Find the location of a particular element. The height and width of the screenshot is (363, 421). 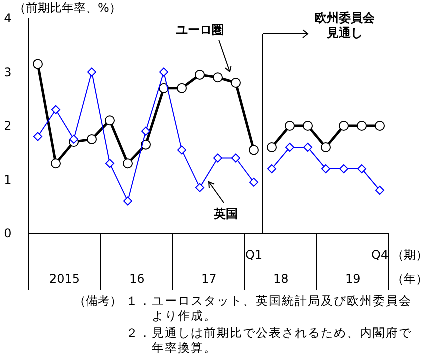

x-tick-label: Q1 is located at coordinates (254, 255).